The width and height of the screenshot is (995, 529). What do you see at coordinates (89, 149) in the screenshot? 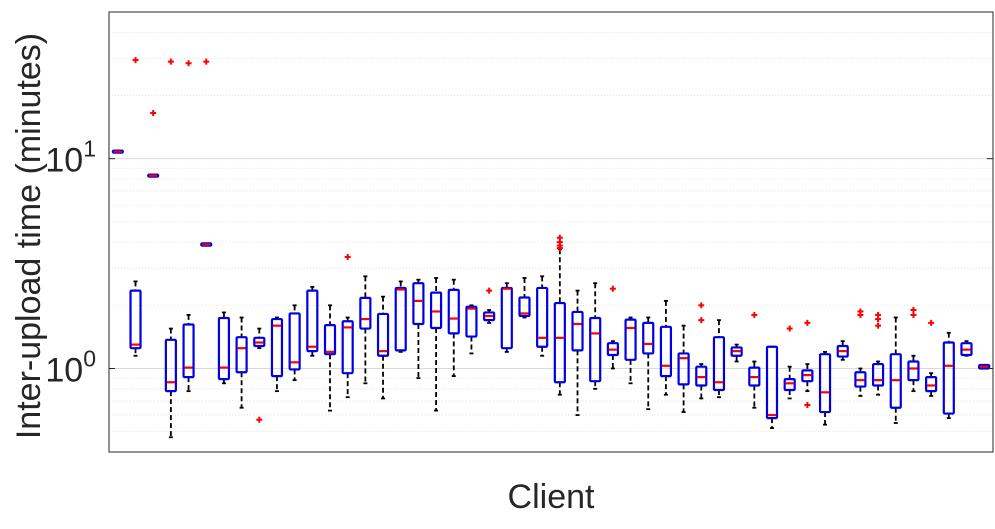
I see `y-tick-exponent: 1` at bounding box center [89, 149].